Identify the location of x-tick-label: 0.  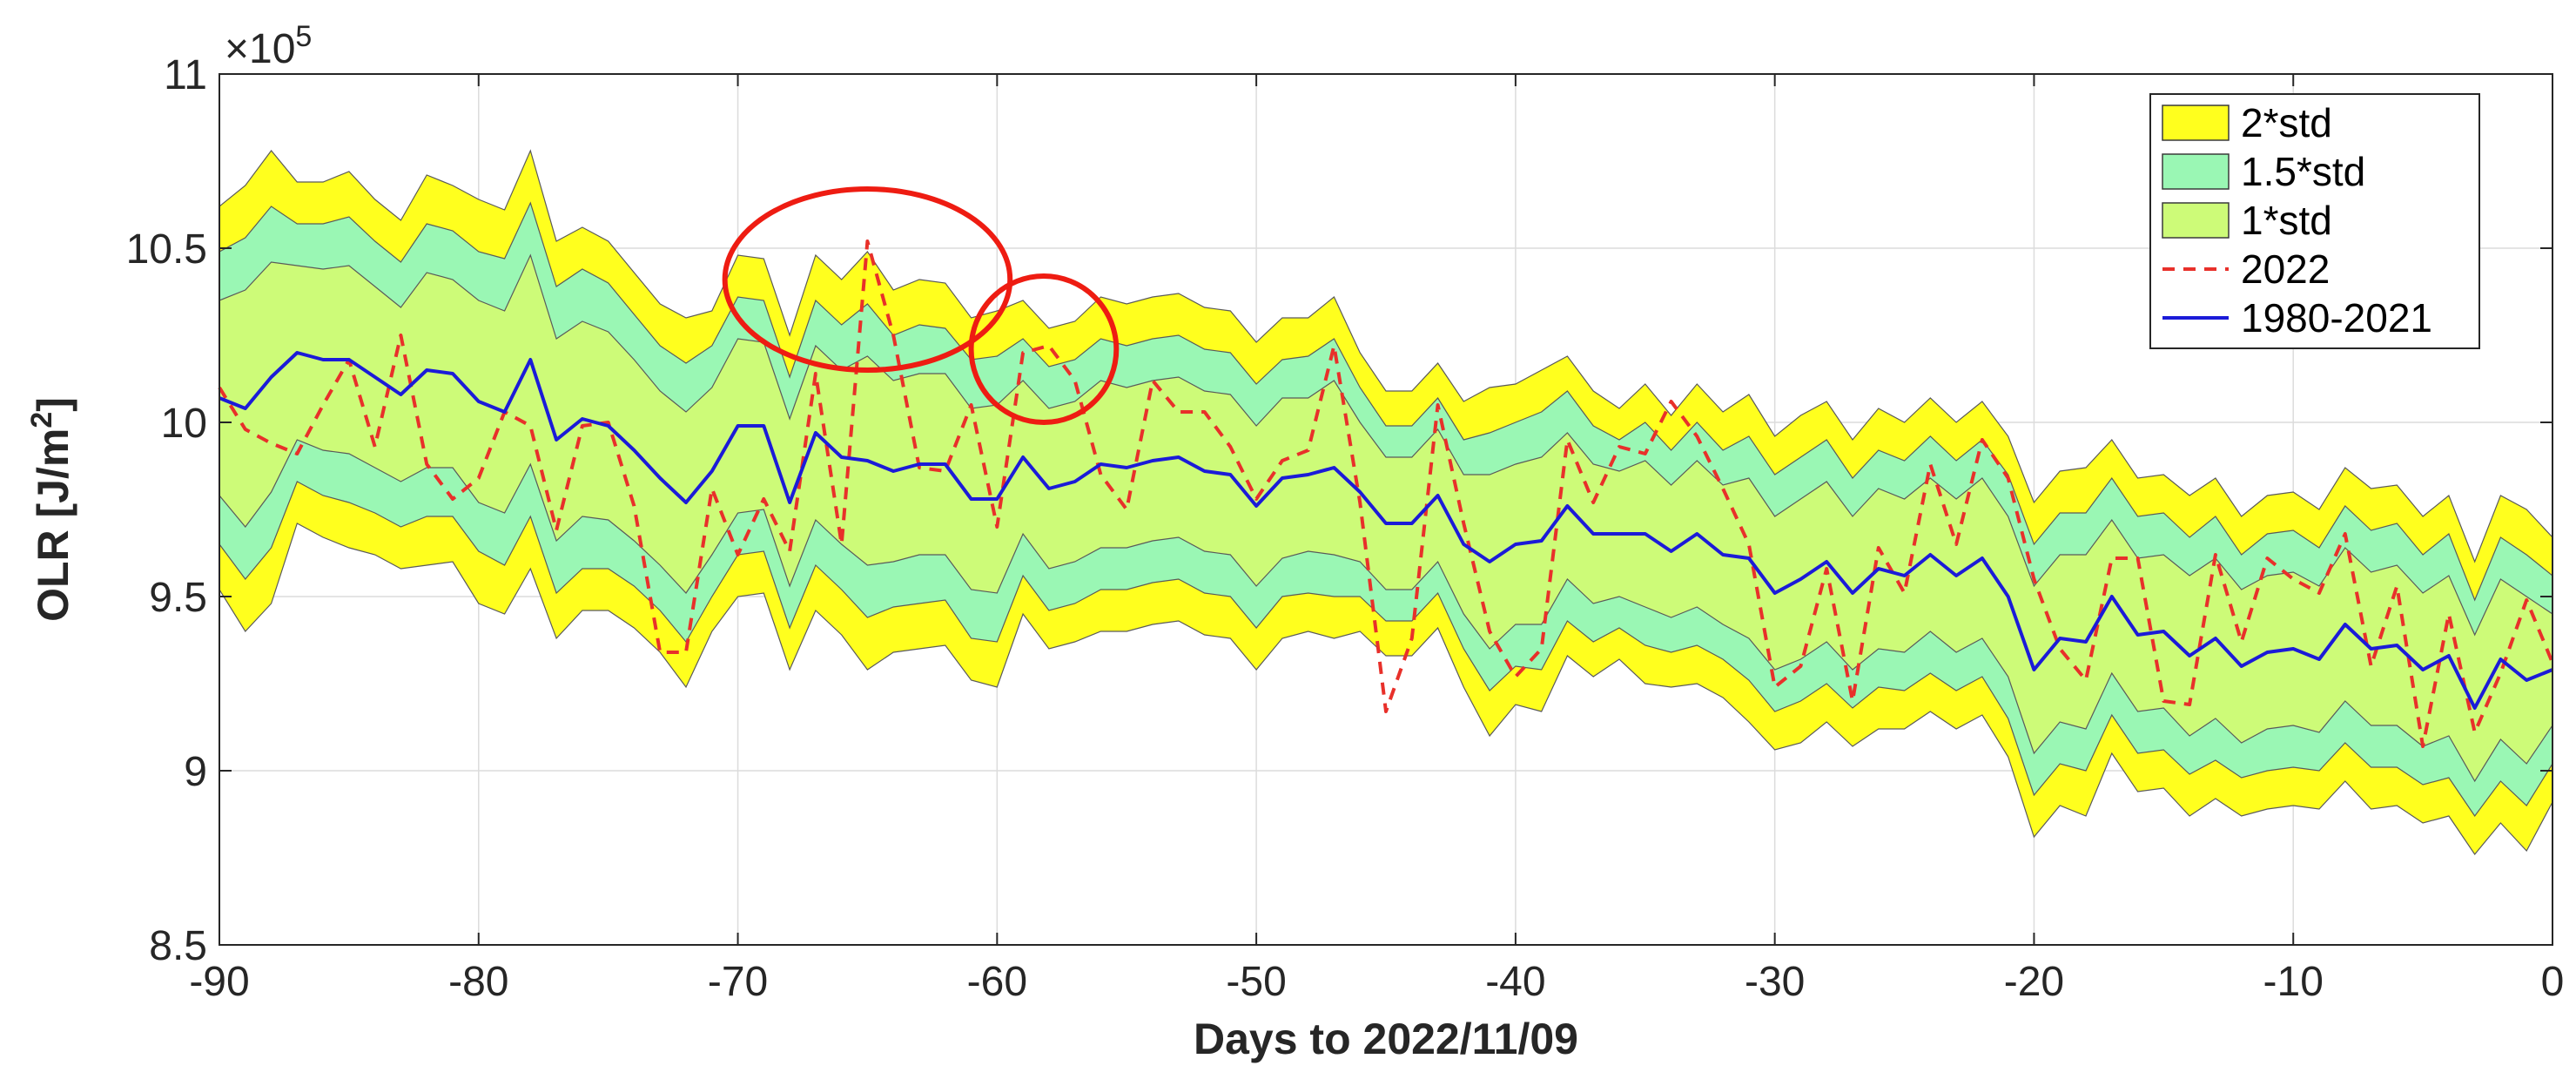
(2553, 982).